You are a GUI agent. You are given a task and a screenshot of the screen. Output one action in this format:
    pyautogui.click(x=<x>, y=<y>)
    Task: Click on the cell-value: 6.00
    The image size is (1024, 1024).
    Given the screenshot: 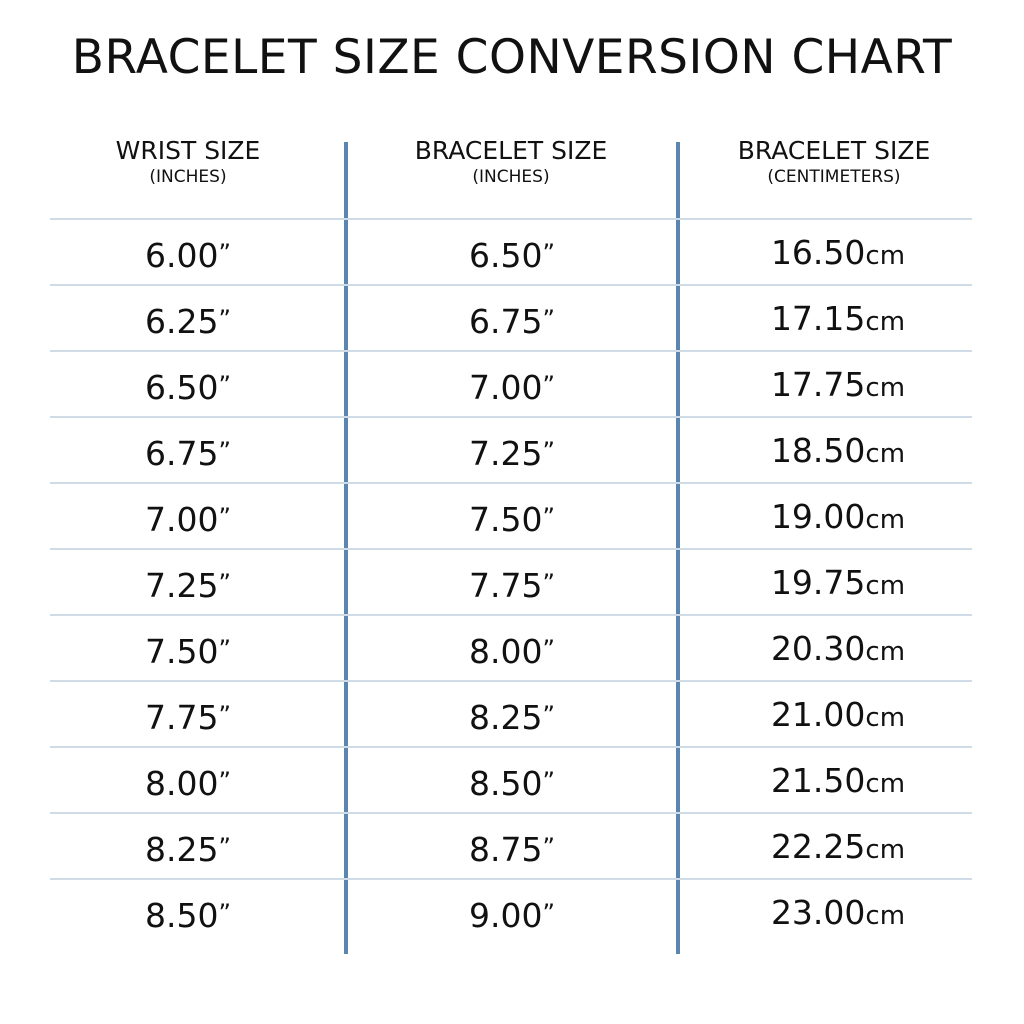 What is the action you would take?
    pyautogui.click(x=182, y=255)
    